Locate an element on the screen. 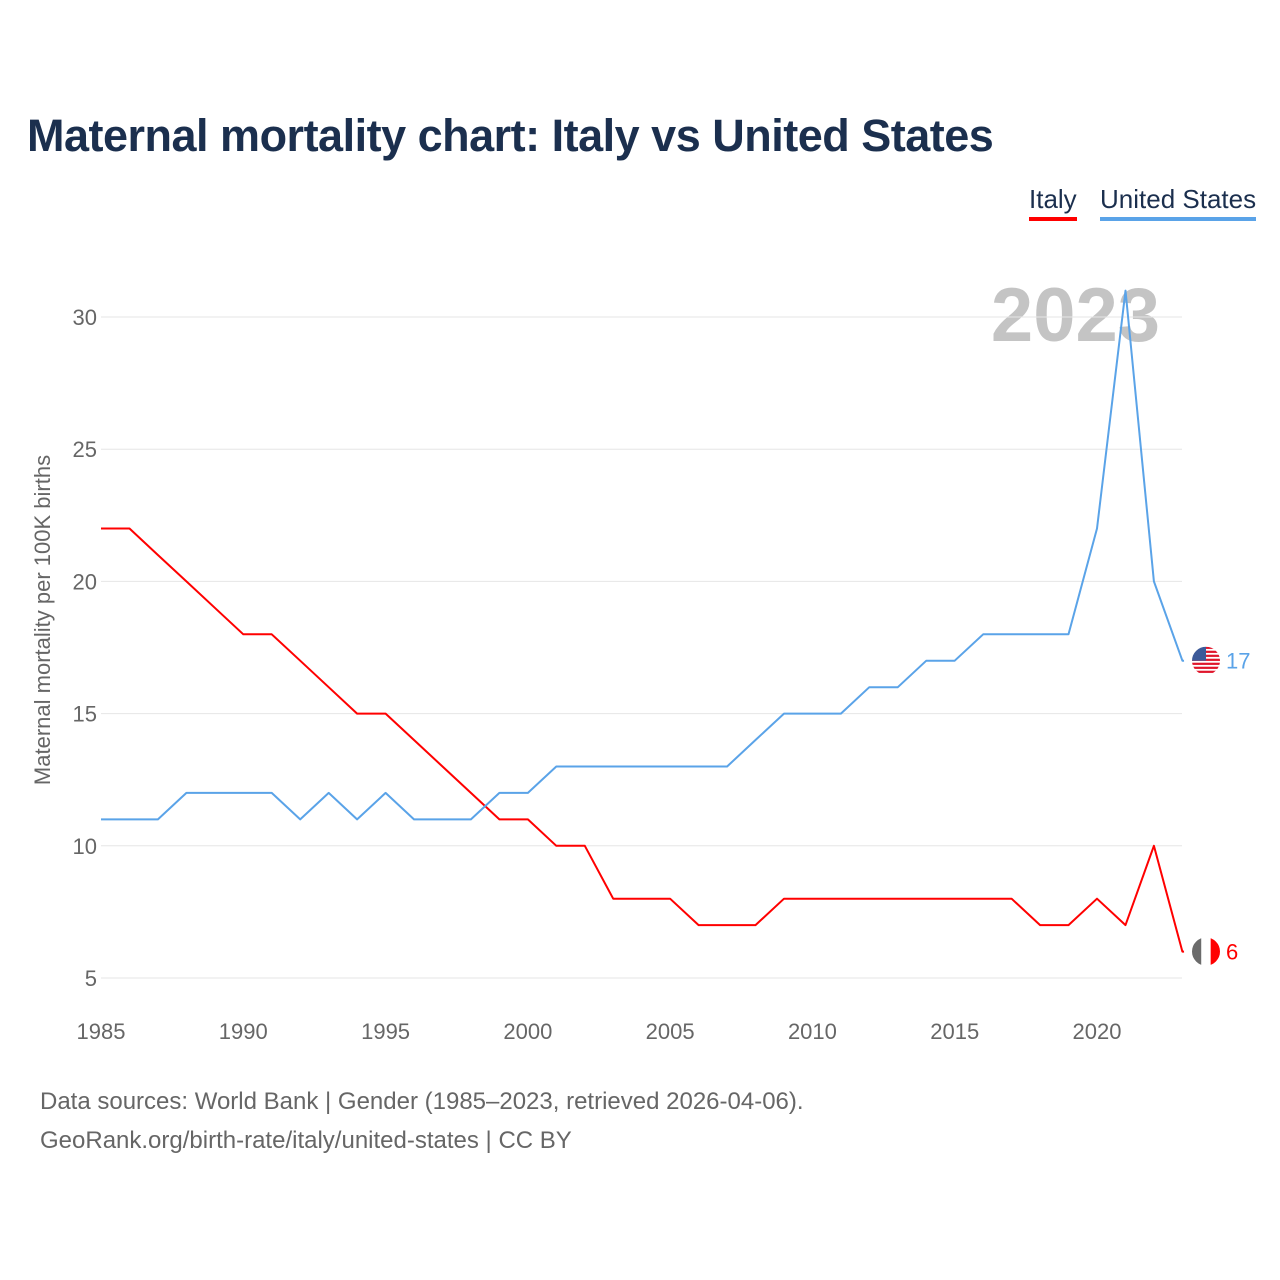 The height and width of the screenshot is (1280, 1280). year-watermark: 2023 is located at coordinates (1075, 315).